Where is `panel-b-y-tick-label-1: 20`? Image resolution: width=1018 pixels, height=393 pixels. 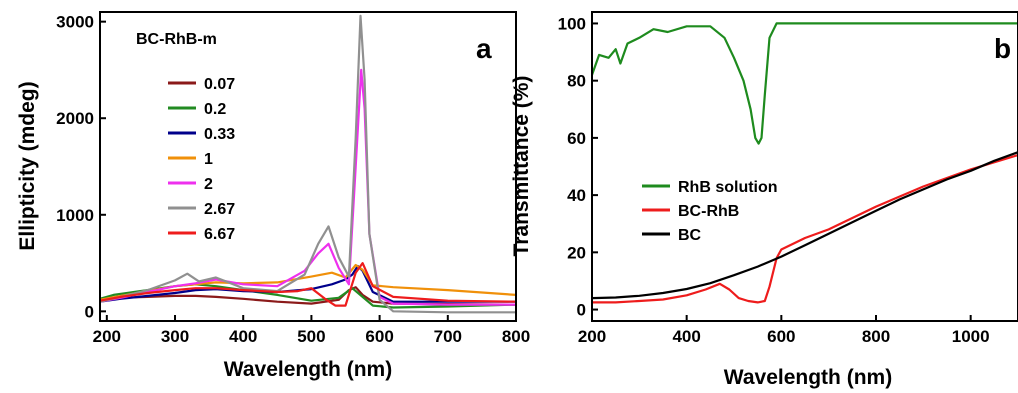
panel-b-y-tick-label-1: 20 is located at coordinates (576, 252).